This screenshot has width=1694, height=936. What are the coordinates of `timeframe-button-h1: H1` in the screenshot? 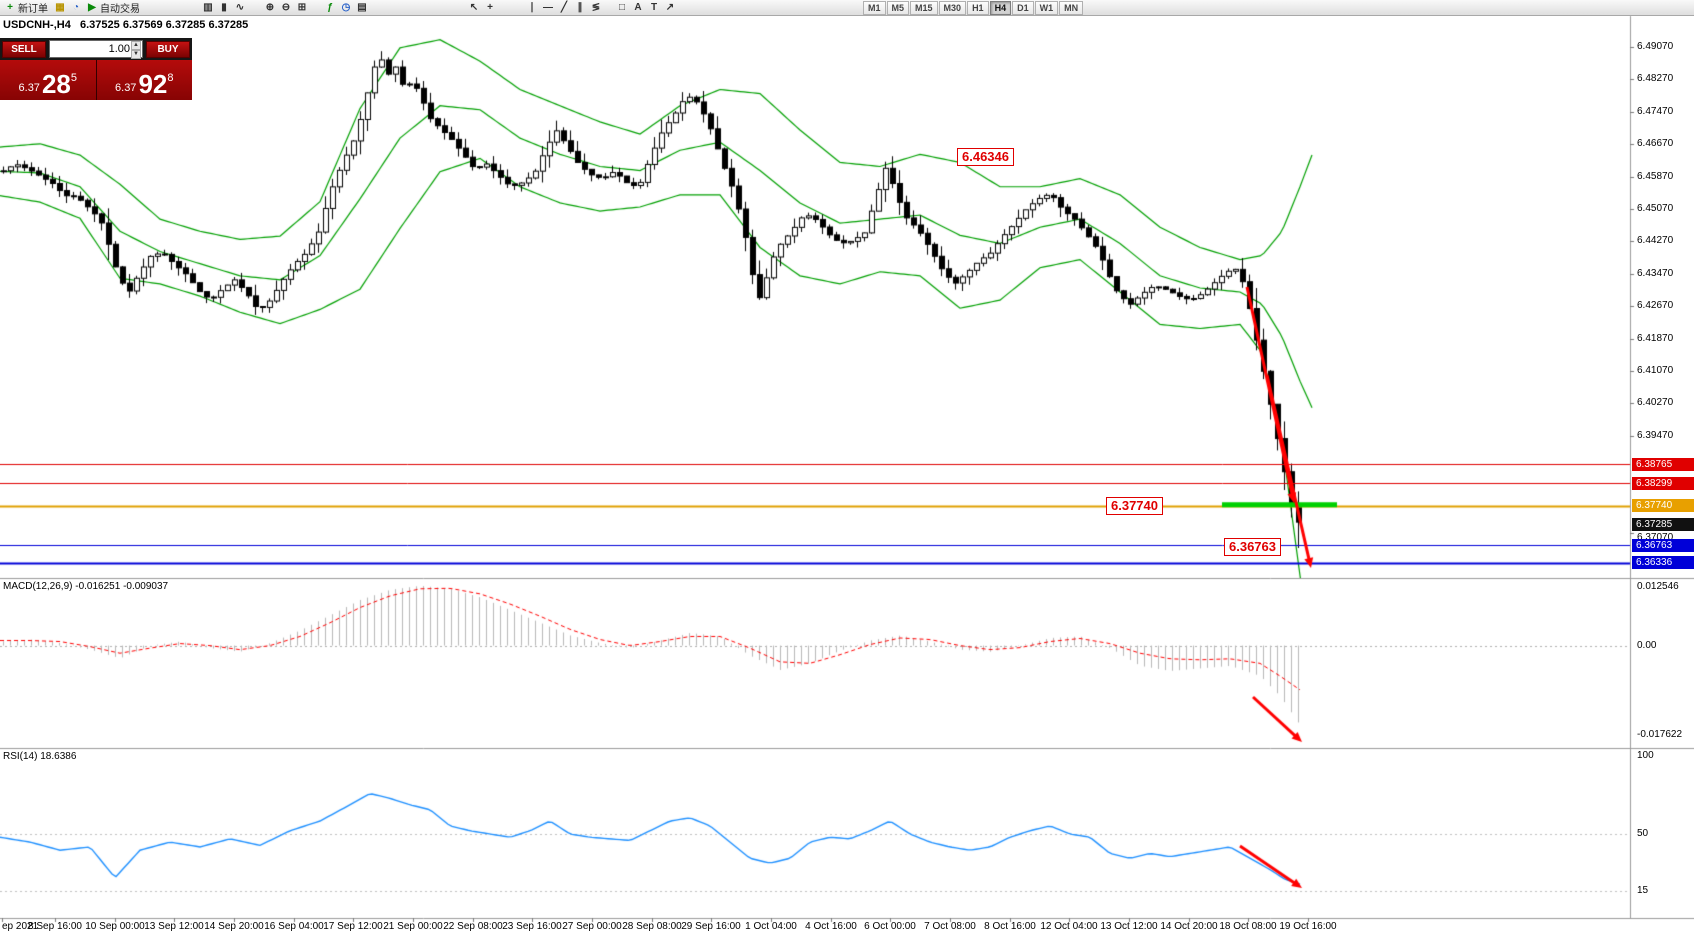 It's located at (978, 8).